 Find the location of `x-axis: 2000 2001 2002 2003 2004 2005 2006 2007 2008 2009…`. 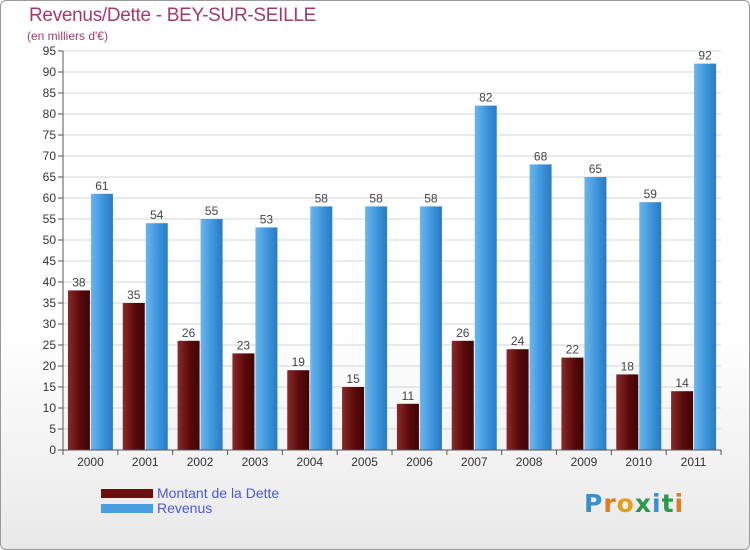

x-axis: 2000 2001 2002 2003 2004 2005 2006 2007 2008 2009… is located at coordinates (392, 459).